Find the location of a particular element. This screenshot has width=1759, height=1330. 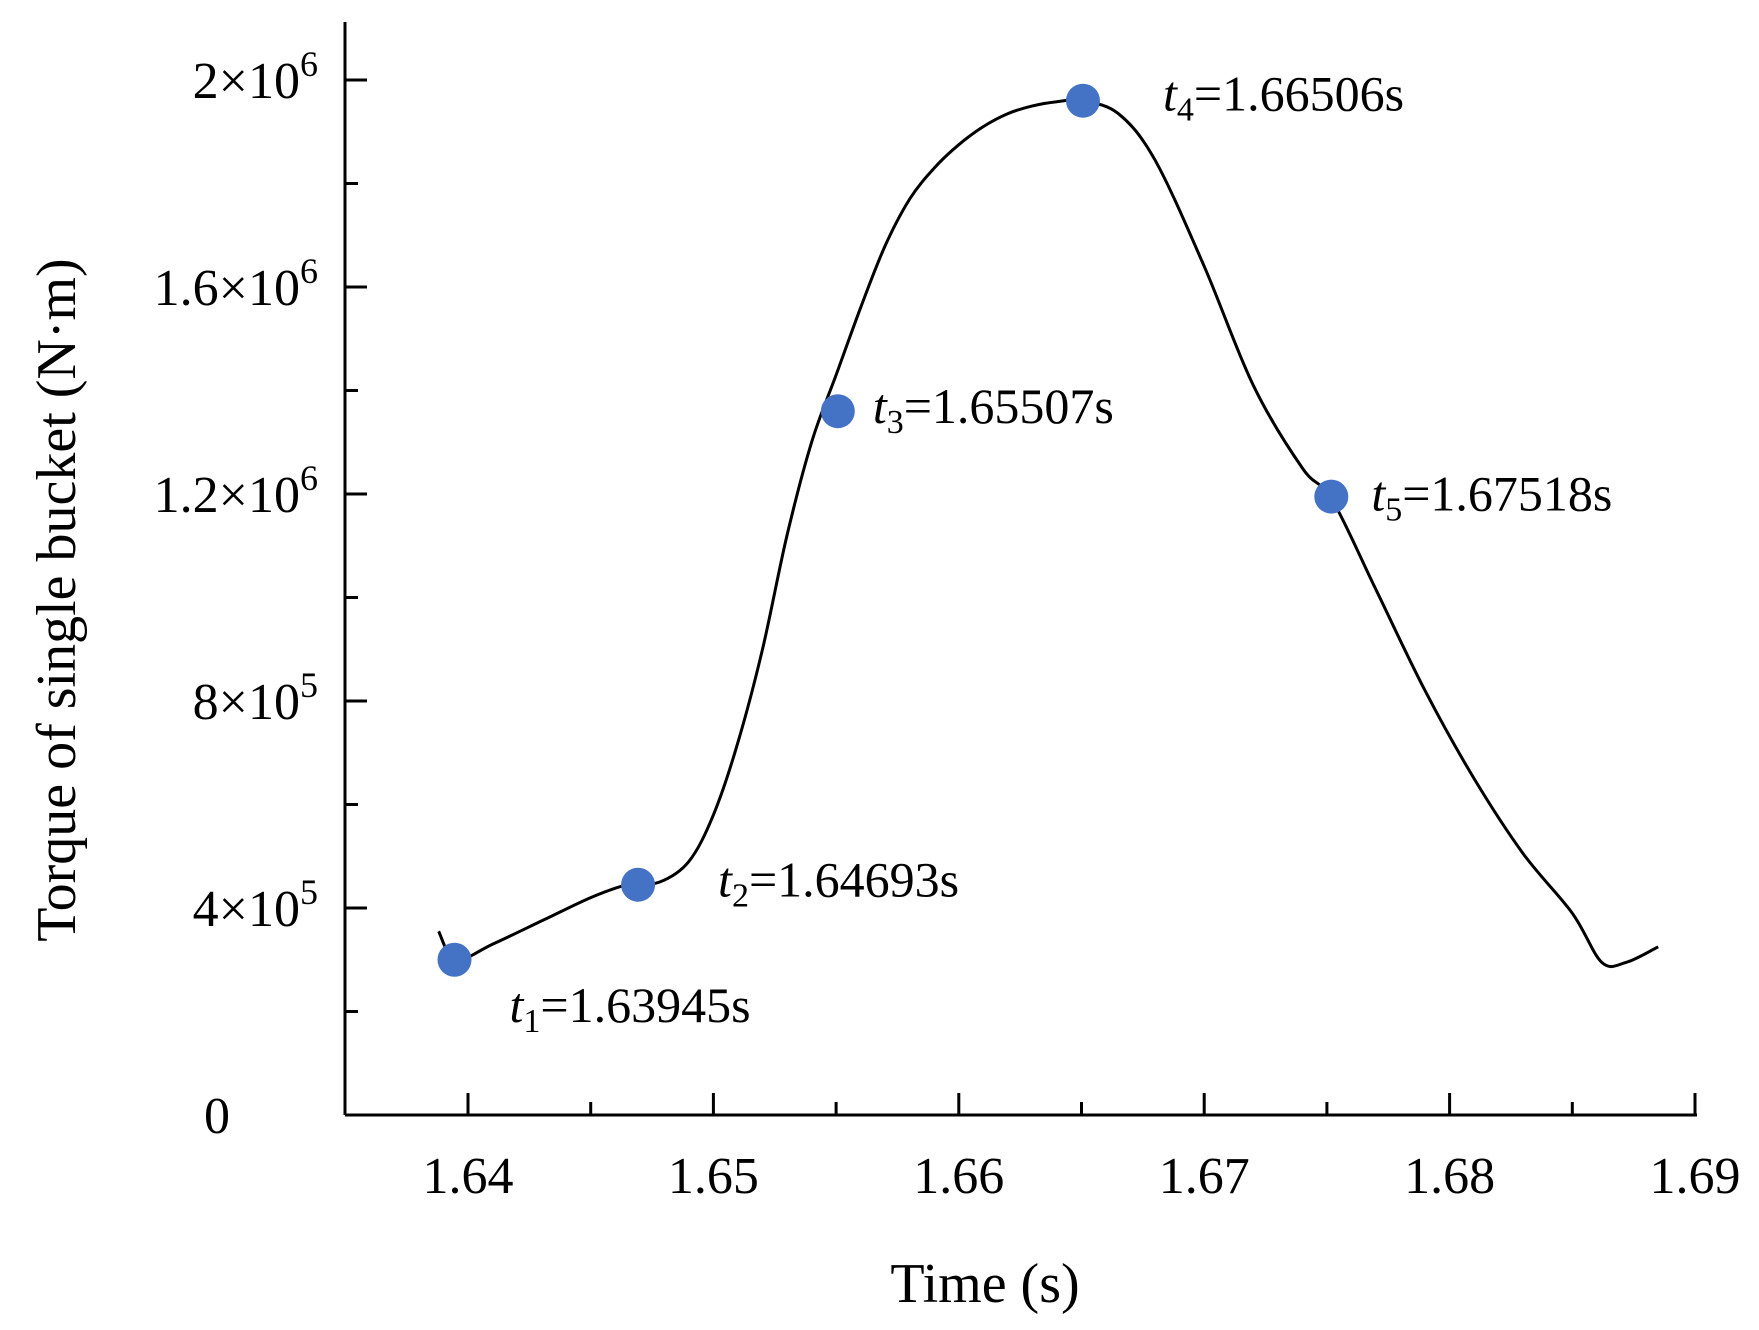

x-tick-label-0: 1.64 is located at coordinates (468, 1176).